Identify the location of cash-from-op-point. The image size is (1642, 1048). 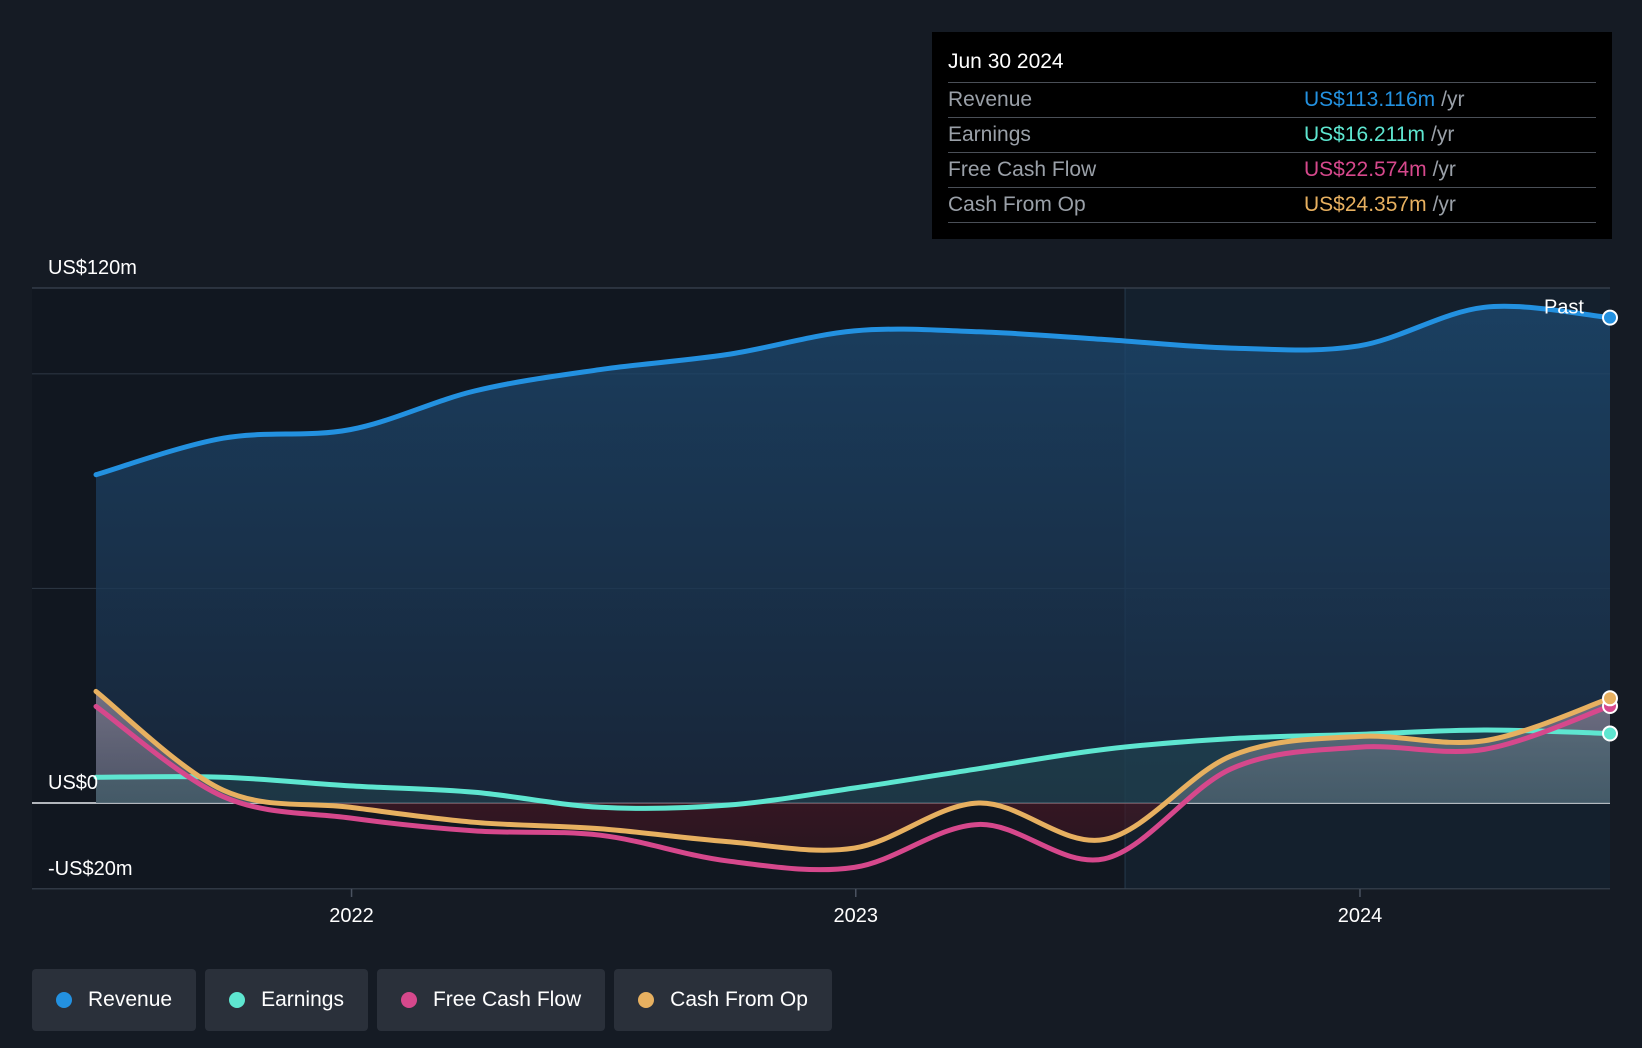
(1610, 698).